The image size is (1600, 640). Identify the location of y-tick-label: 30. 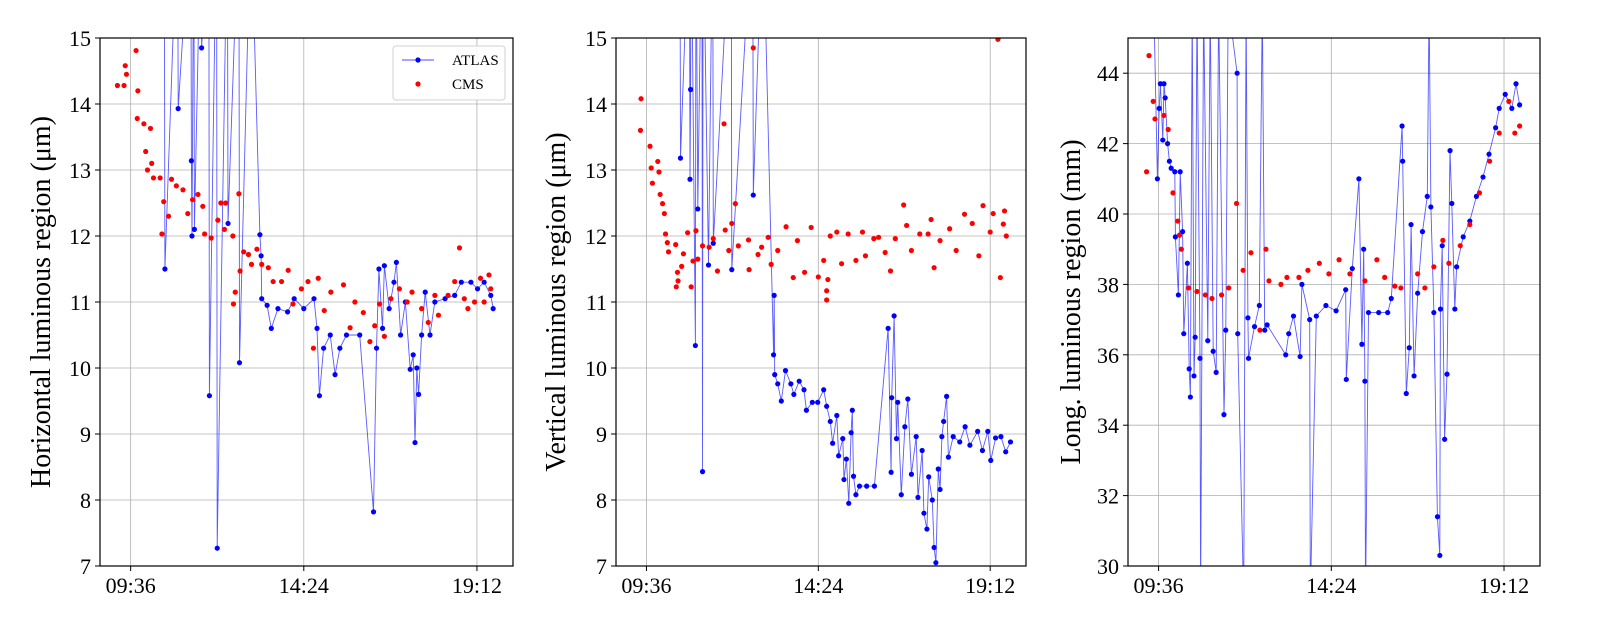
(1108, 566).